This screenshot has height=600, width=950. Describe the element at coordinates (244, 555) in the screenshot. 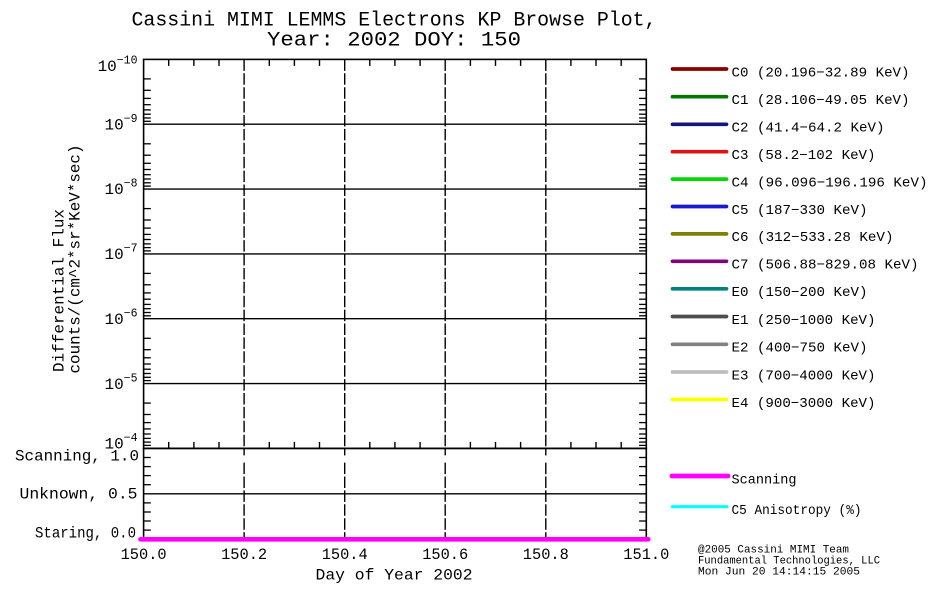

I see `svg-text: 150.2` at that location.